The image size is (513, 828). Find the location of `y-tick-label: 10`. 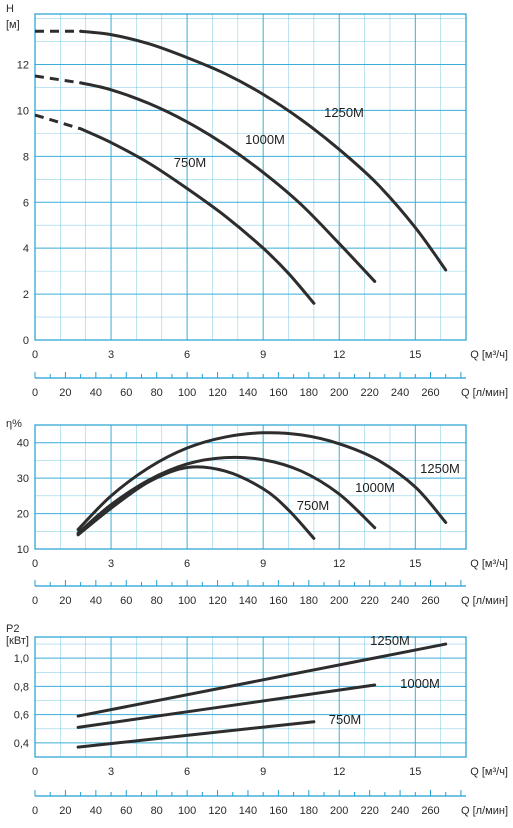

y-tick-label: 10 is located at coordinates (23, 550).